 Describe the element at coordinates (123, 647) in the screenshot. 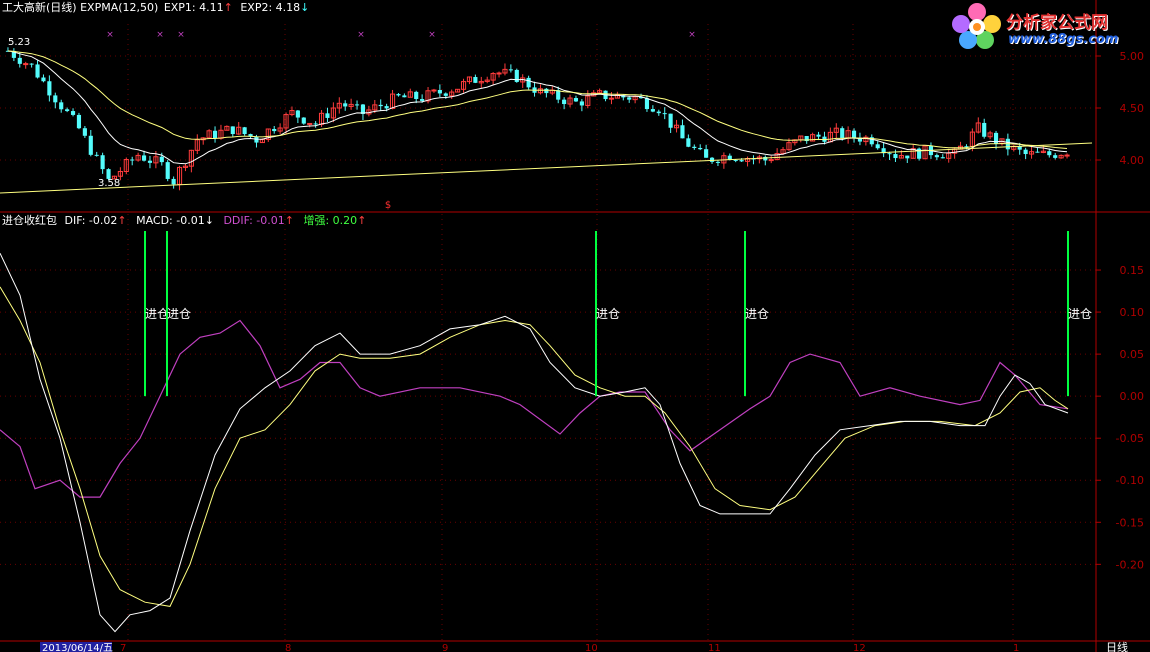

I see `month-tick-label: 7` at that location.